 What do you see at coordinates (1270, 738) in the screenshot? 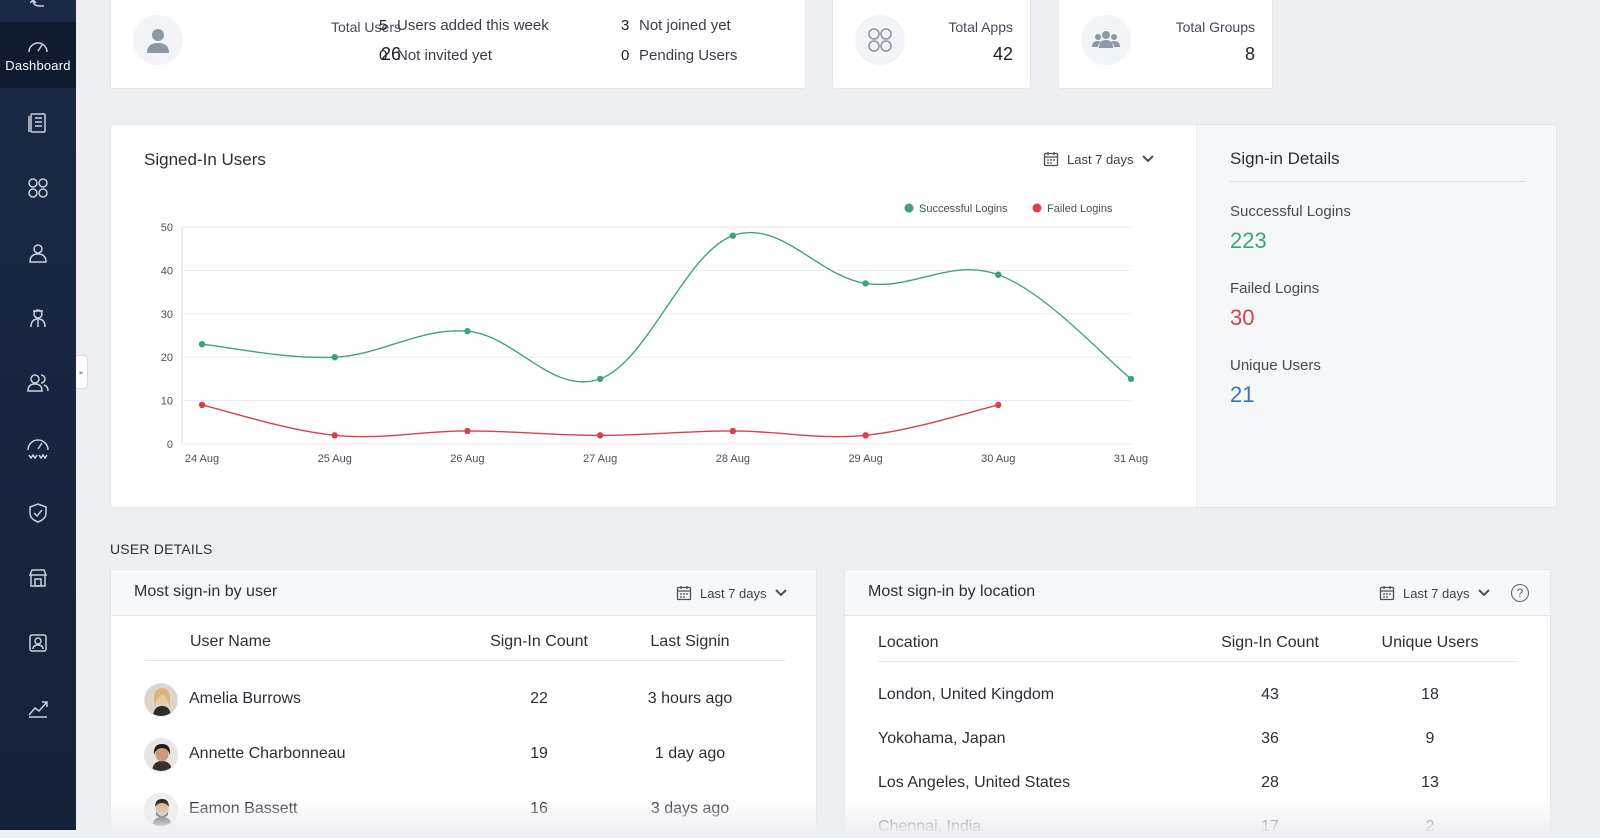
I see `signin-count: 36` at bounding box center [1270, 738].